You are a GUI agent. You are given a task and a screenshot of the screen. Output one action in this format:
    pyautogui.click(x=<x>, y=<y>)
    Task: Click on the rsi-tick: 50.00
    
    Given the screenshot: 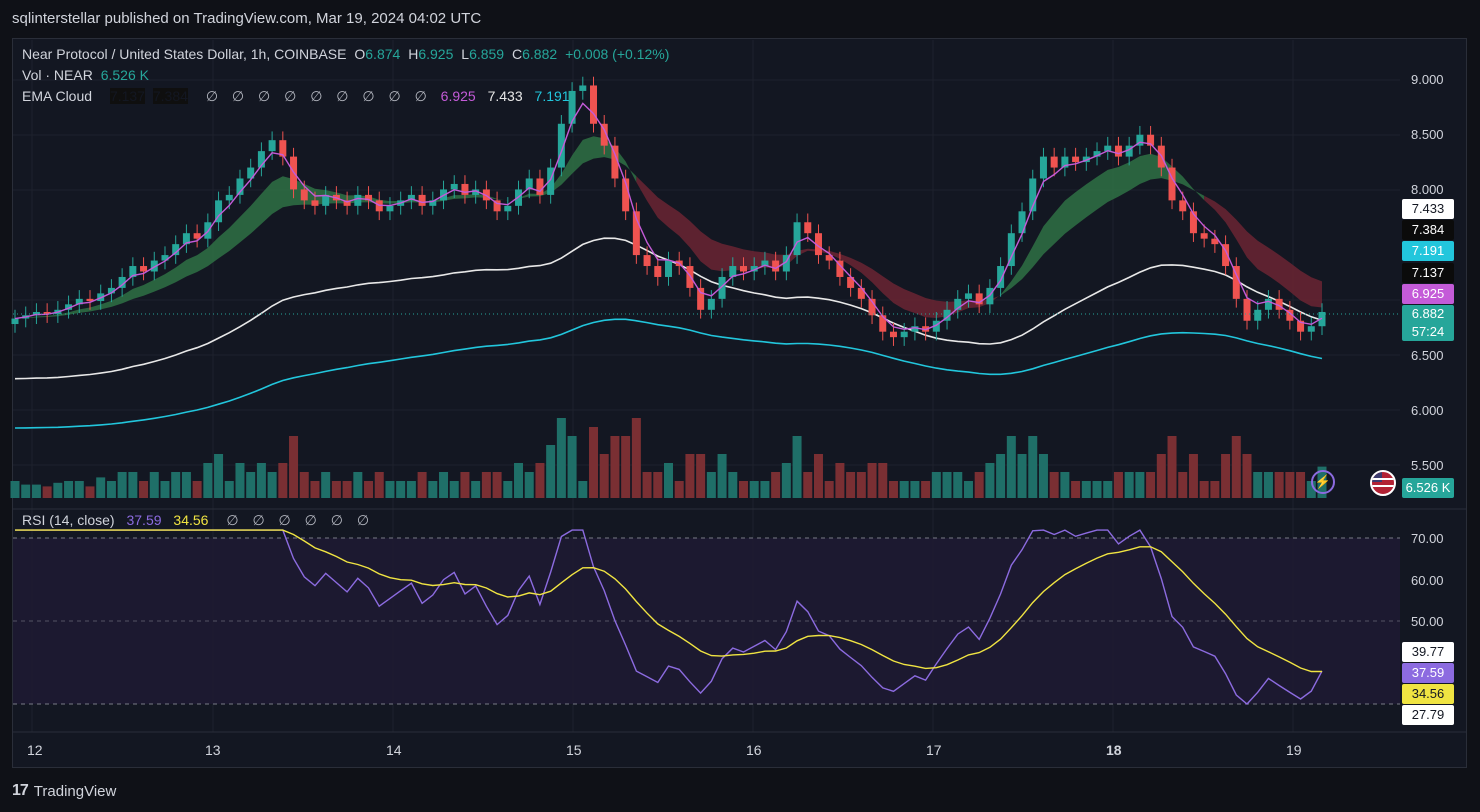 What is the action you would take?
    pyautogui.click(x=1427, y=621)
    